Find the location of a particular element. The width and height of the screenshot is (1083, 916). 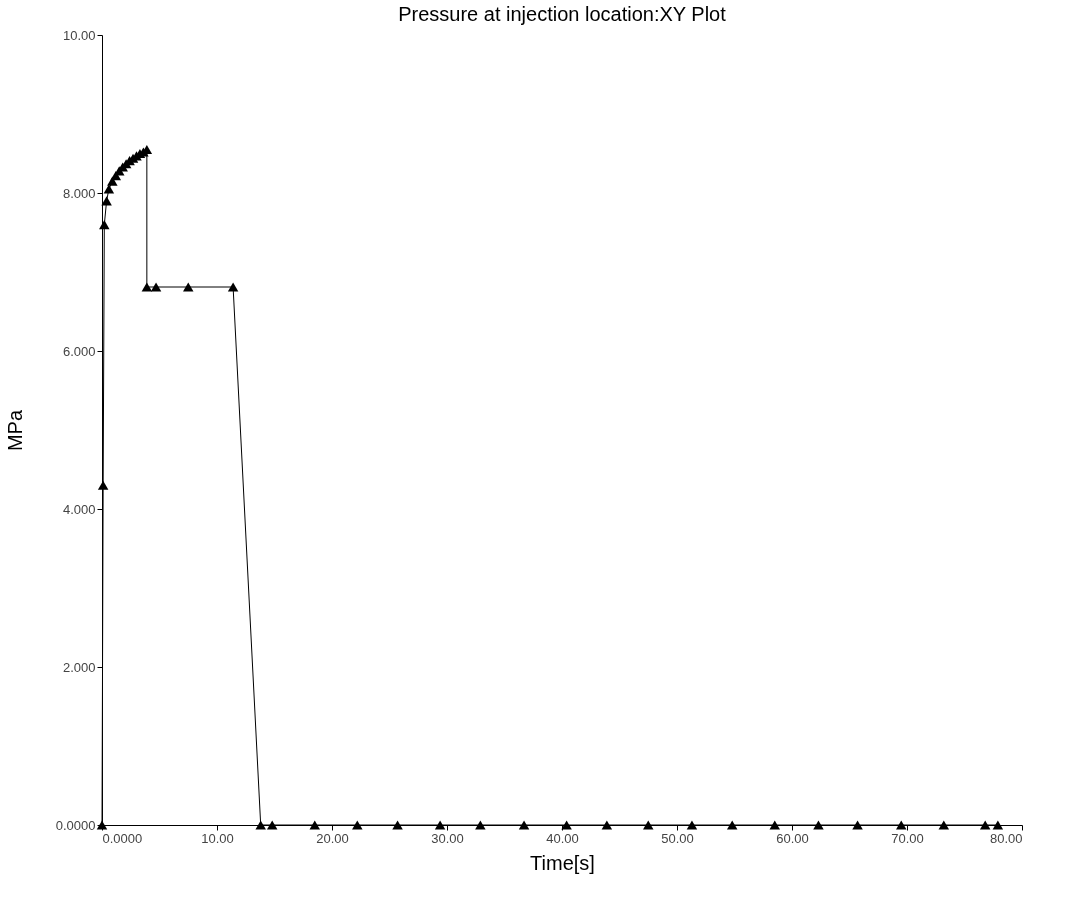

x-tick-label: 30.00 is located at coordinates (447, 838).